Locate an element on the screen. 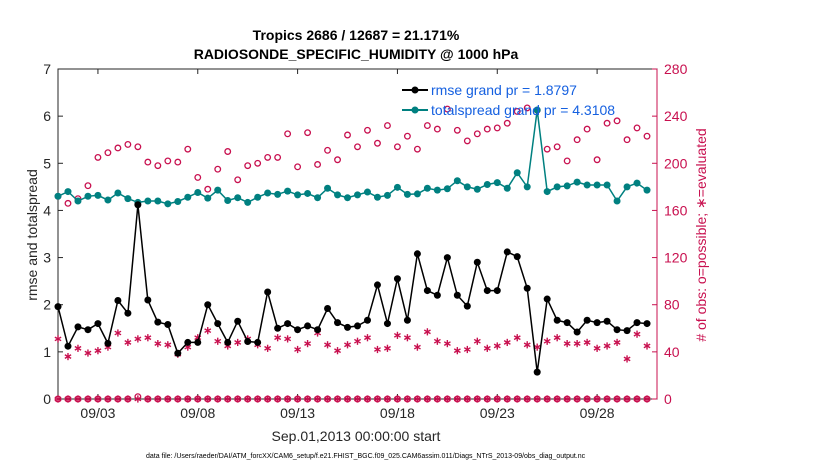 This screenshot has width=830, height=470. y2-tick-label: 240 is located at coordinates (676, 116).